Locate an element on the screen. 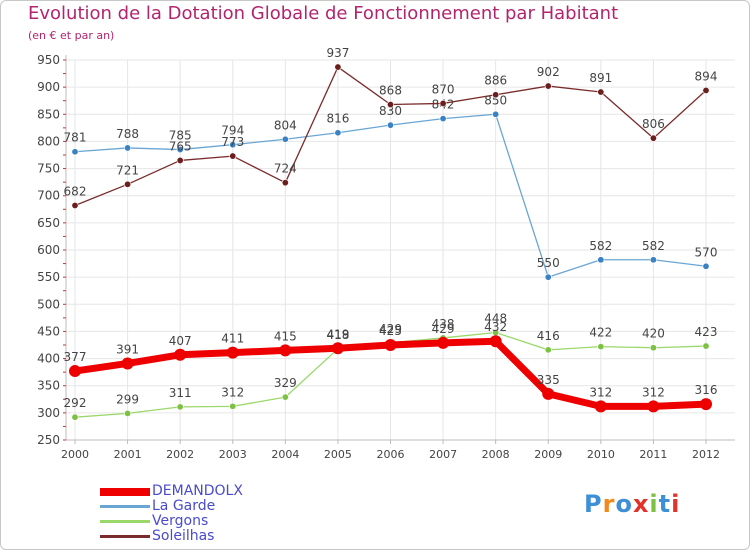  data-label-vergons: 311 is located at coordinates (180, 393).